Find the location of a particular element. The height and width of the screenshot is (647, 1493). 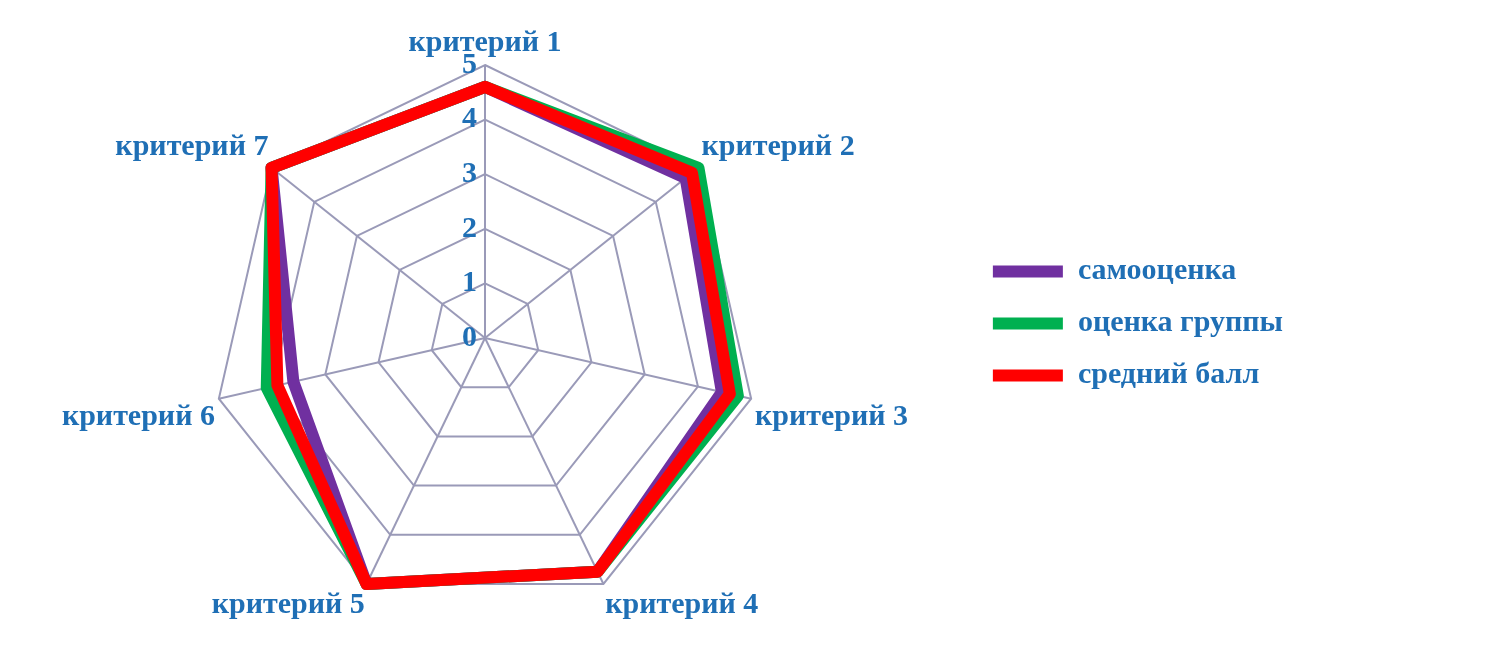

y-tick-label: 0 is located at coordinates (469, 335).